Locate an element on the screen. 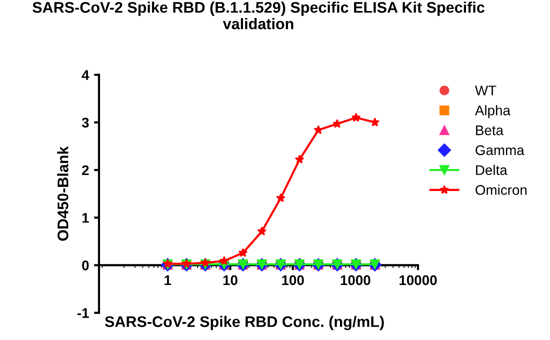 The image size is (550, 340). legend-label: WT is located at coordinates (485, 91).